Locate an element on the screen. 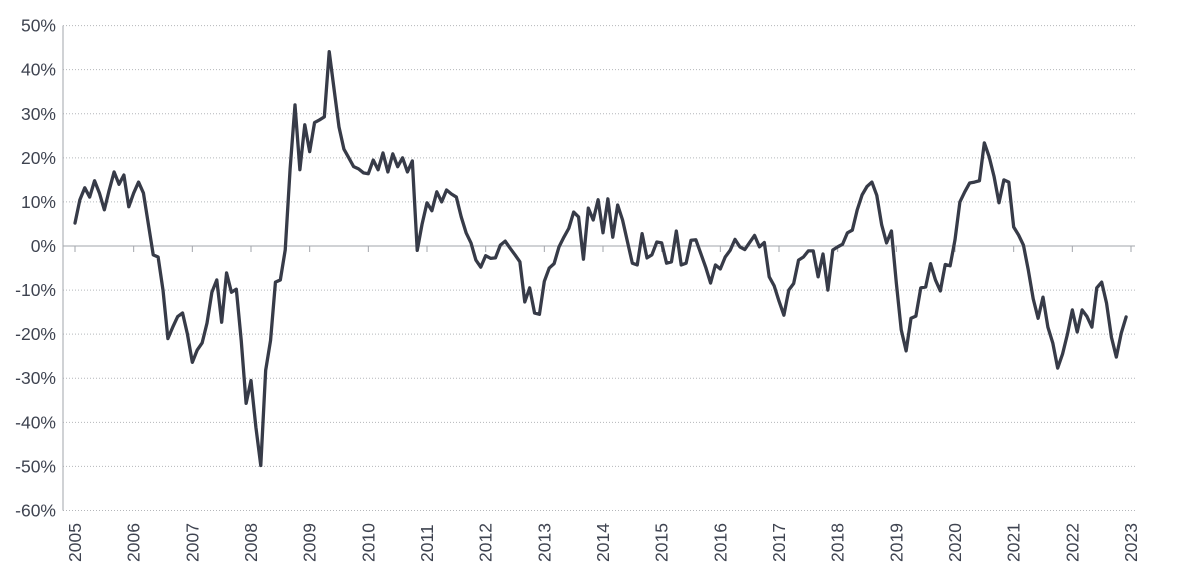 The image size is (1181, 585). x-tick-label: 2021 is located at coordinates (1014, 542).